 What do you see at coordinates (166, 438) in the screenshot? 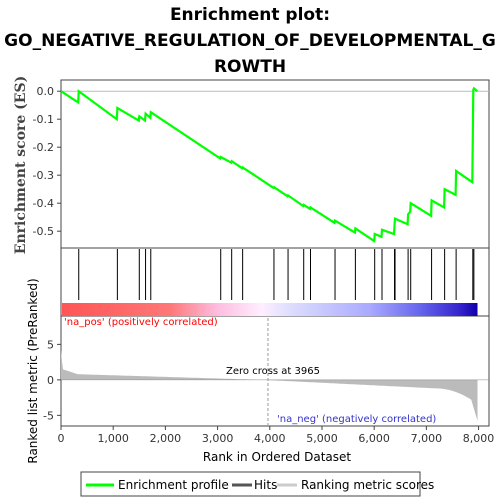
I see `x-tick-label-2: 2,000` at bounding box center [166, 438].